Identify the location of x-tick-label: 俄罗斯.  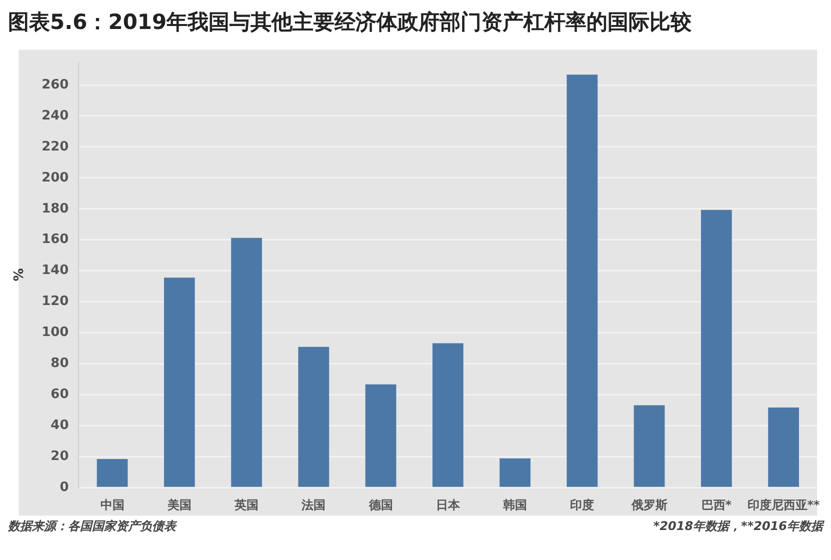
(649, 505).